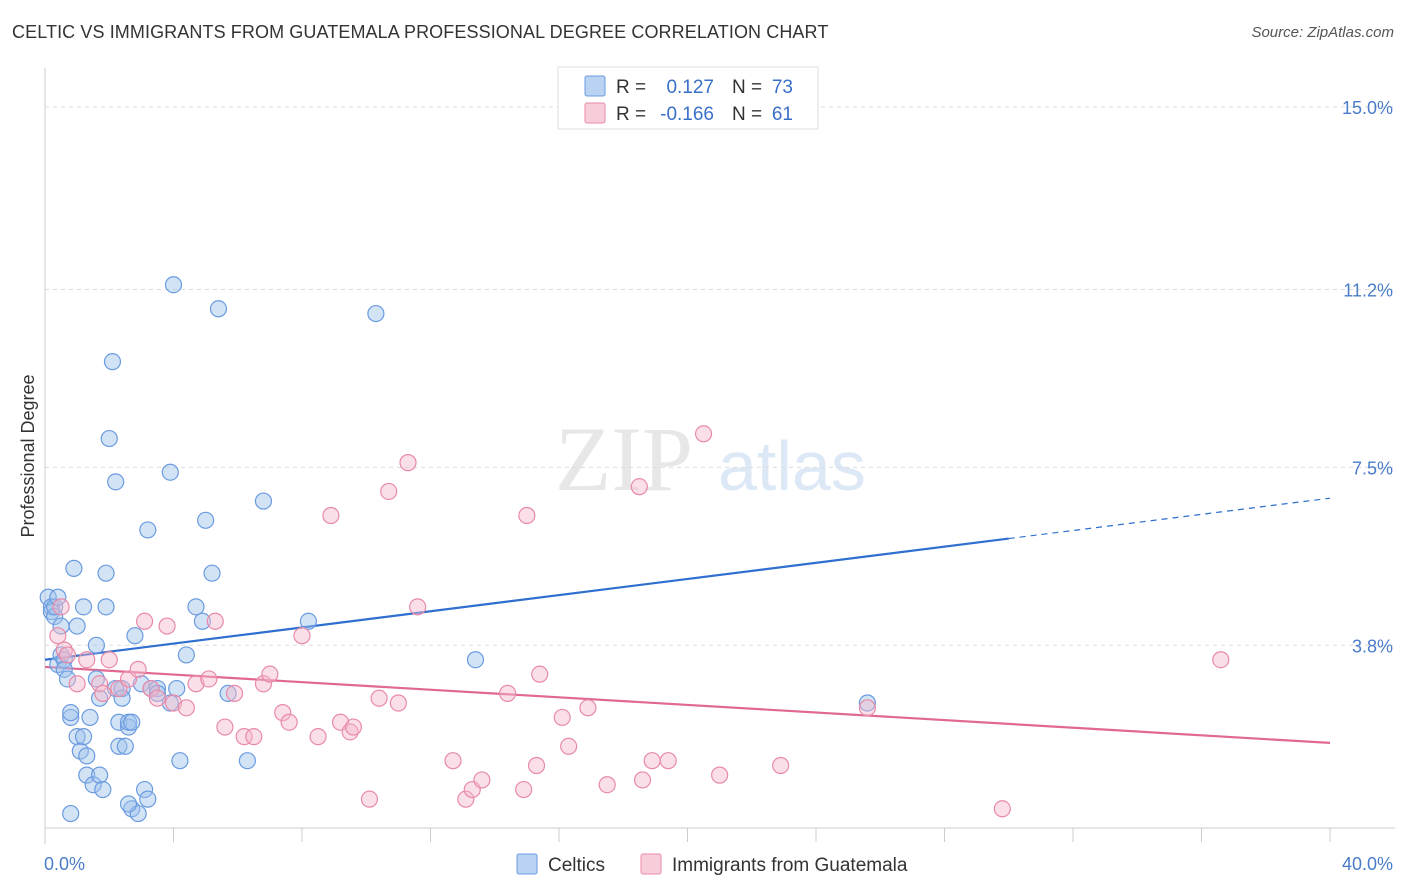 This screenshot has width=1406, height=892. What do you see at coordinates (747, 87) in the screenshot?
I see `legend-n-label-celtics: N =` at bounding box center [747, 87].